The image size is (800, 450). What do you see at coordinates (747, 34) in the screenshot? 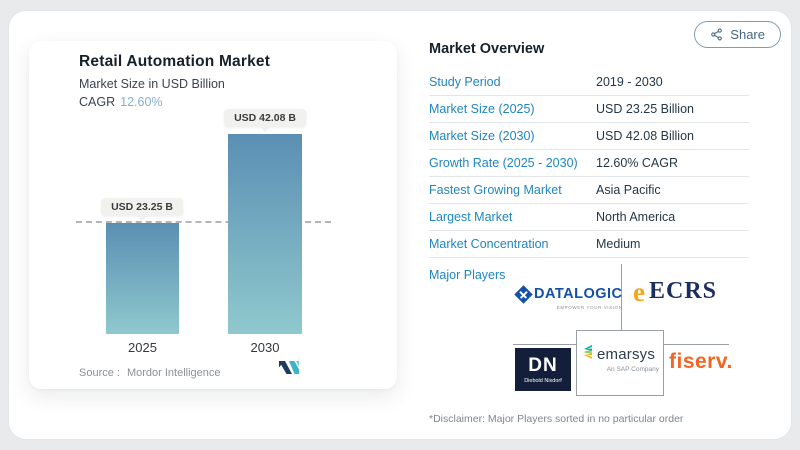
I see `share-label: Share` at bounding box center [747, 34].